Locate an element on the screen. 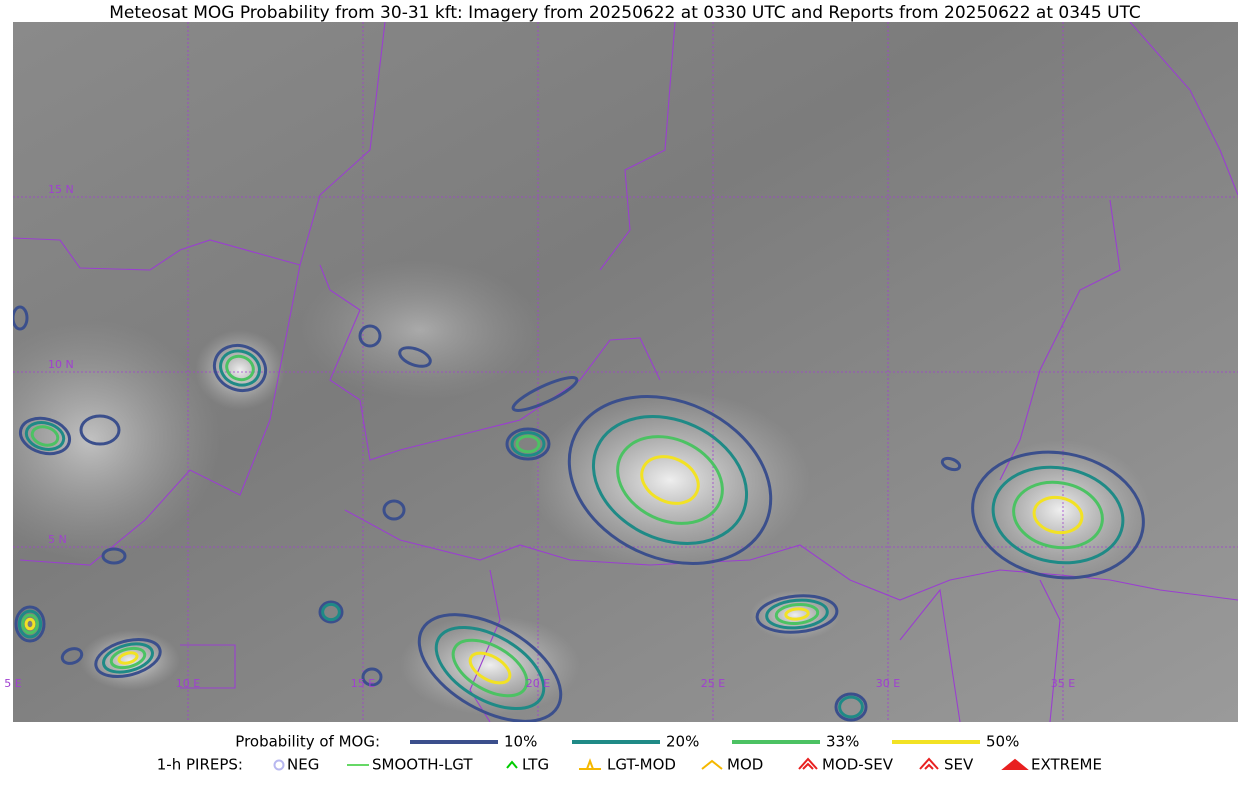 This screenshot has width=1250, height=786. legend-label: 20% is located at coordinates (682, 742).